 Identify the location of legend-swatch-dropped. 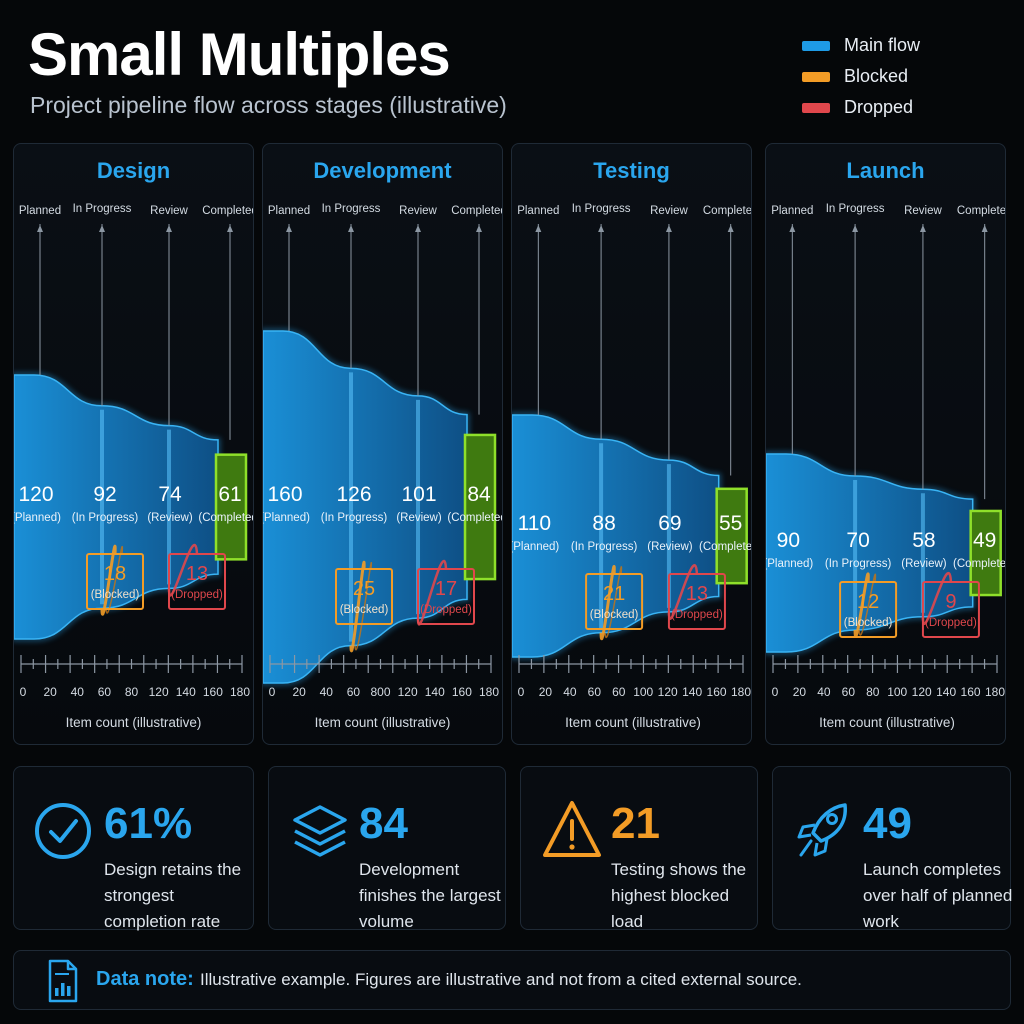
(816, 107).